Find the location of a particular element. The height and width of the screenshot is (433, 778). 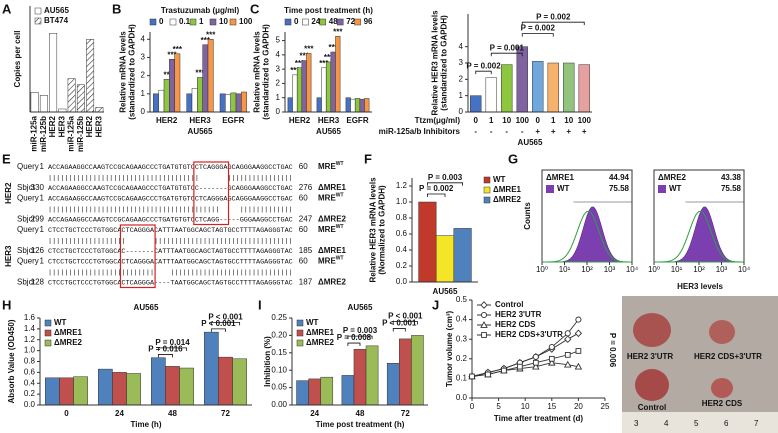

p-value: P = 0.016 is located at coordinates (165, 349).